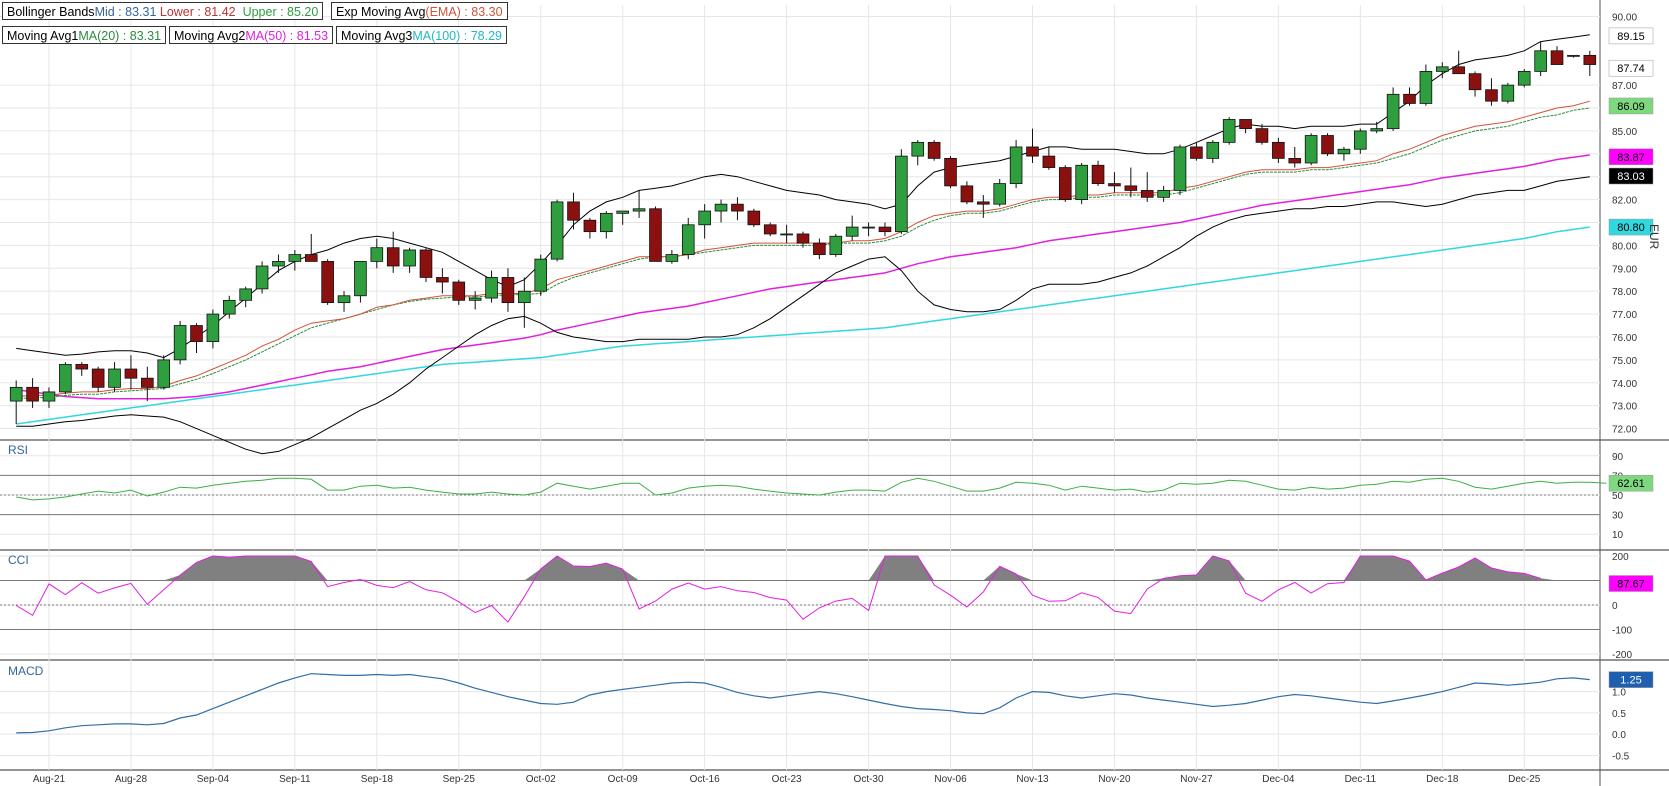 The width and height of the screenshot is (1669, 786). I want to click on price-y-tick-label: 79.00, so click(1624, 269).